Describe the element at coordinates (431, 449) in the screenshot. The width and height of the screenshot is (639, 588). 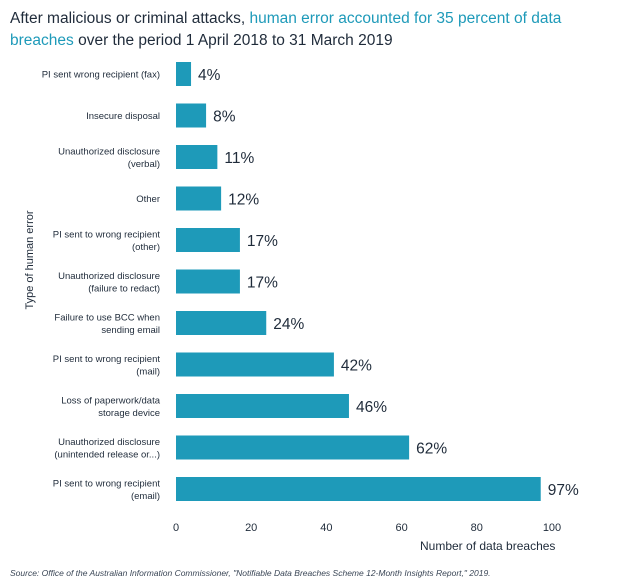
I see `value-label-9: 62%` at that location.